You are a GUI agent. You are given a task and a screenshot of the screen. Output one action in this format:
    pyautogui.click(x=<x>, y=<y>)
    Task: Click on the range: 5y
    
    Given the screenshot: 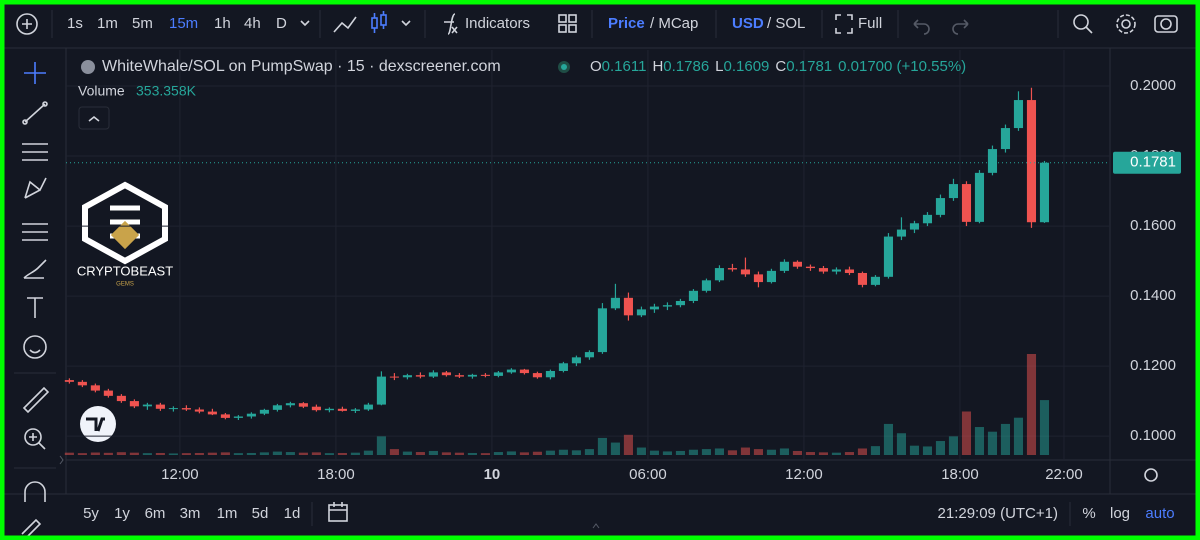 What is the action you would take?
    pyautogui.click(x=91, y=513)
    